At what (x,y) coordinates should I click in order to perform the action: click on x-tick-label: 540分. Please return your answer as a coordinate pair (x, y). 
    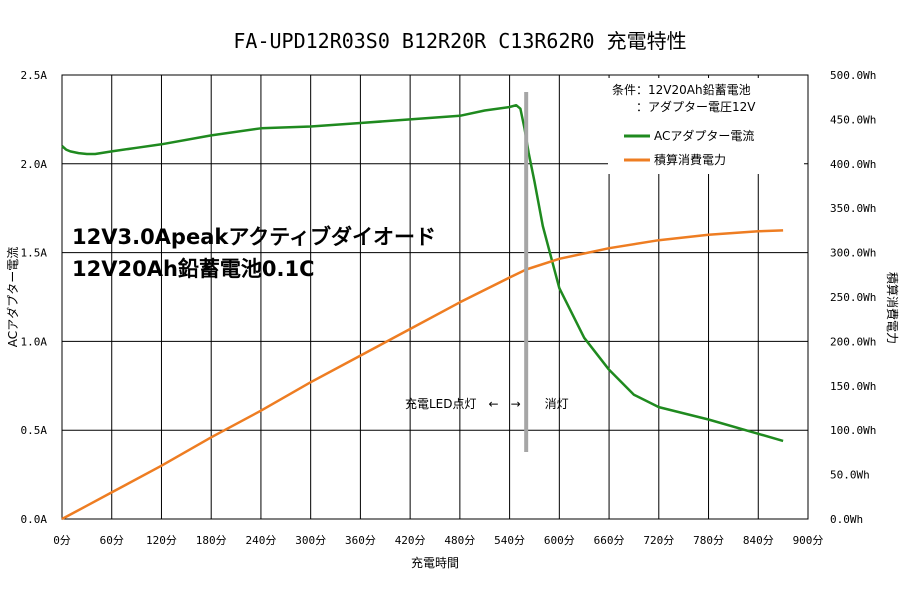
    Looking at the image, I should click on (509, 540).